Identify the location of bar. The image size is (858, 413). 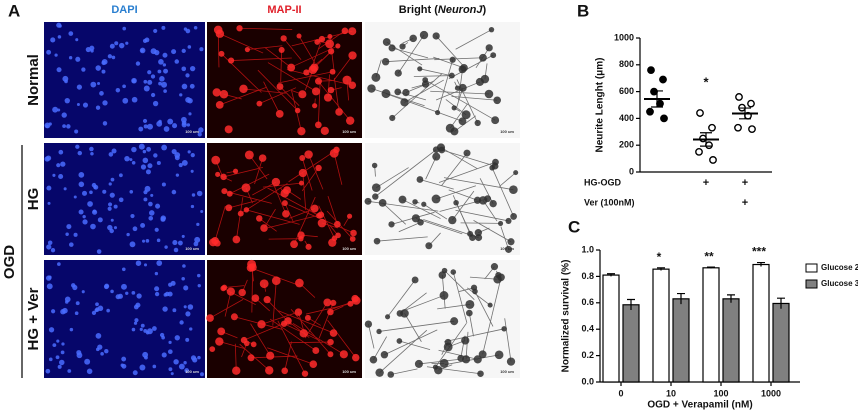
(781, 342).